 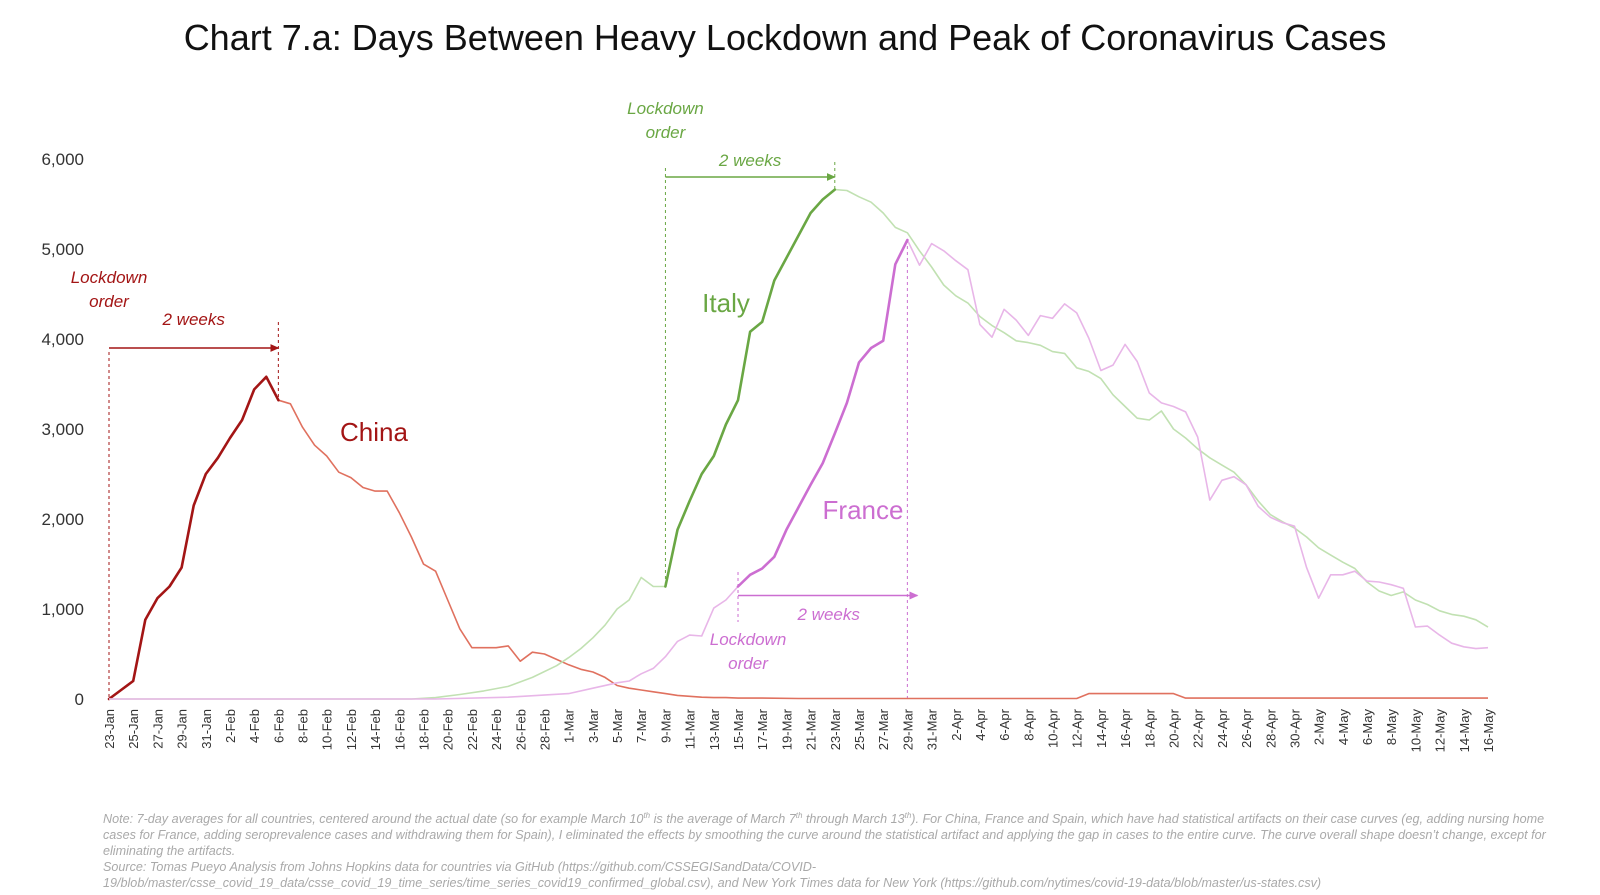 What do you see at coordinates (1415, 731) in the screenshot?
I see `x-tick-label: 10-May` at bounding box center [1415, 731].